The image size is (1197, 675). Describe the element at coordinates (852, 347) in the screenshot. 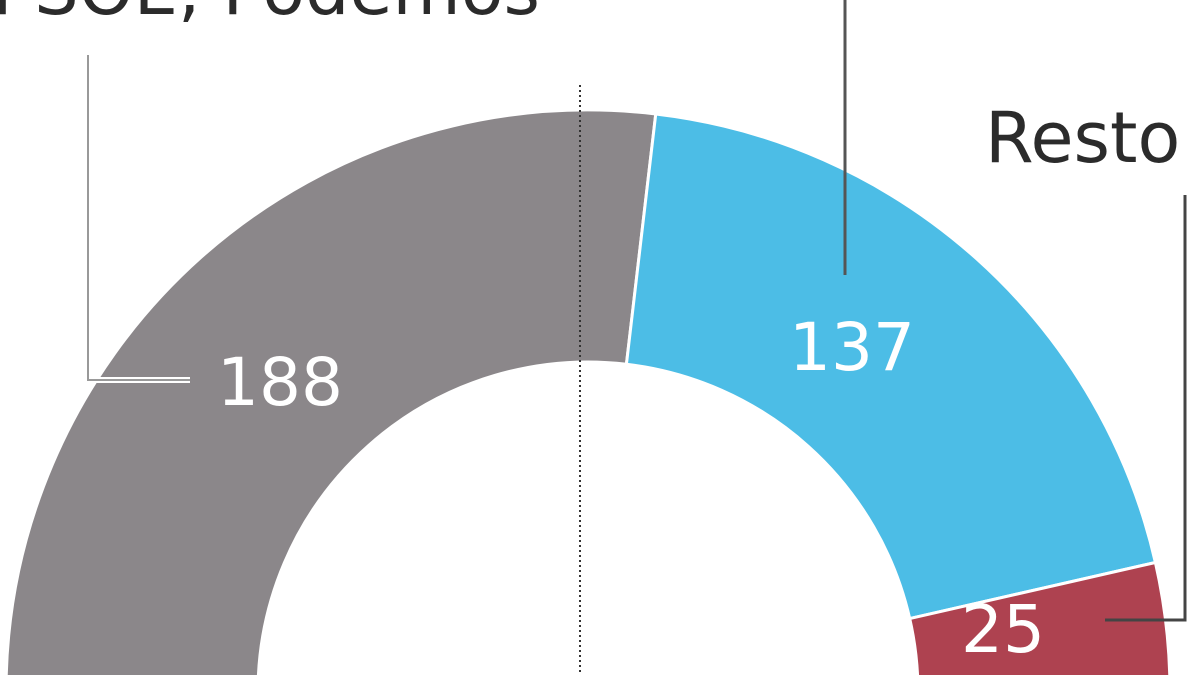

I see `data-label-137: 137` at that location.